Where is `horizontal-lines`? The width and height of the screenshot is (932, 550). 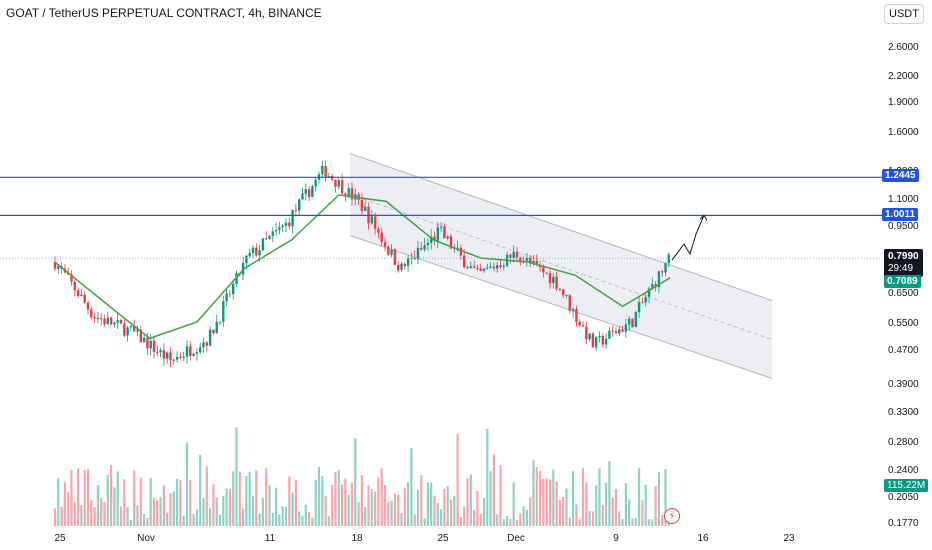
horizontal-lines is located at coordinates (441, 217).